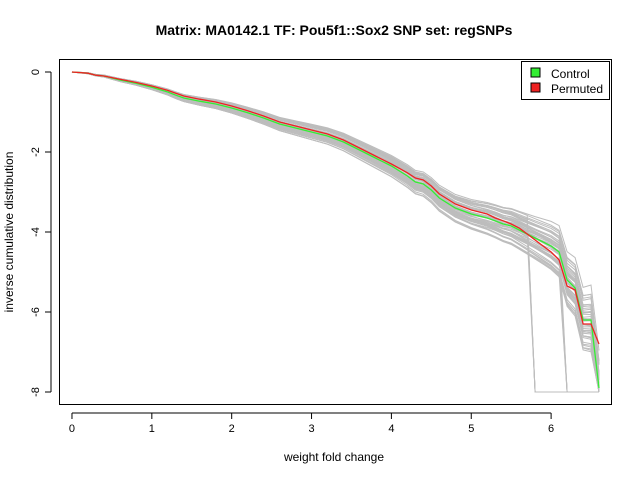 The height and width of the screenshot is (480, 640). Describe the element at coordinates (535, 72) in the screenshot. I see `legend-swatch-control` at that location.